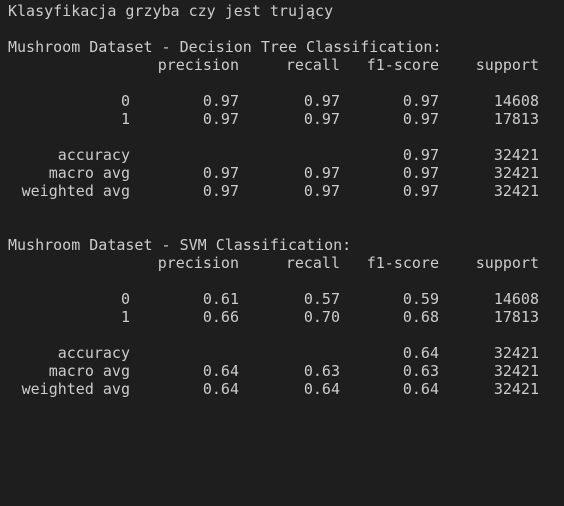 This screenshot has height=506, width=564. Describe the element at coordinates (321, 389) in the screenshot. I see `recall-value: 0.64` at that location.